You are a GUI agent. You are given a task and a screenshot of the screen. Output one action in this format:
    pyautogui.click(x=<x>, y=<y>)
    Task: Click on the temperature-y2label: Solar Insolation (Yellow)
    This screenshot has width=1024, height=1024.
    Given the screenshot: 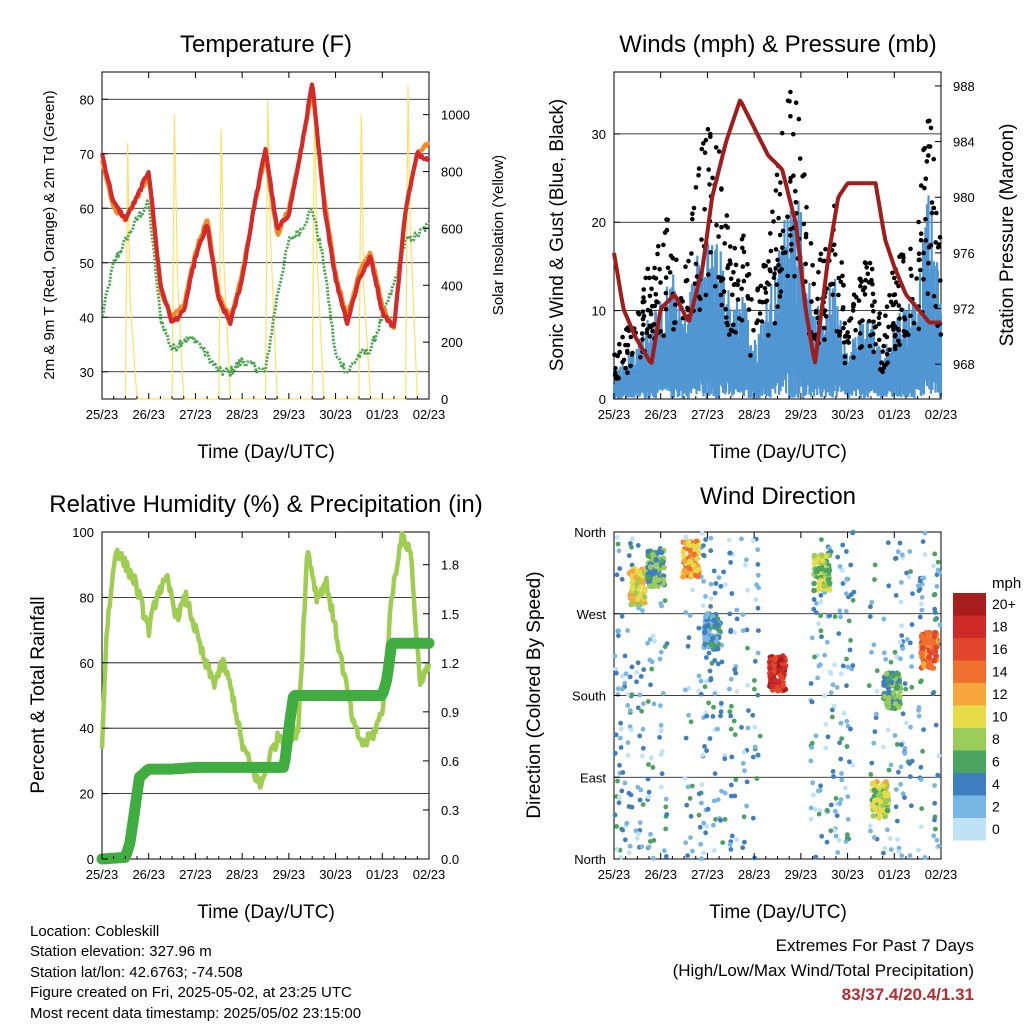 What is the action you would take?
    pyautogui.click(x=498, y=235)
    